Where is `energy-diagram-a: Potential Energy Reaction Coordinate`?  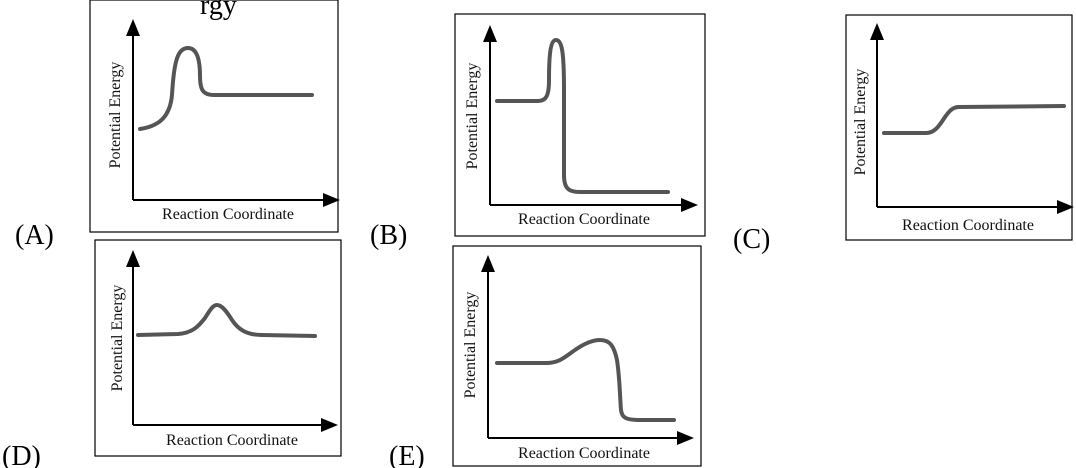
energy-diagram-a: Potential Energy Reaction Coordinate is located at coordinates (214, 116).